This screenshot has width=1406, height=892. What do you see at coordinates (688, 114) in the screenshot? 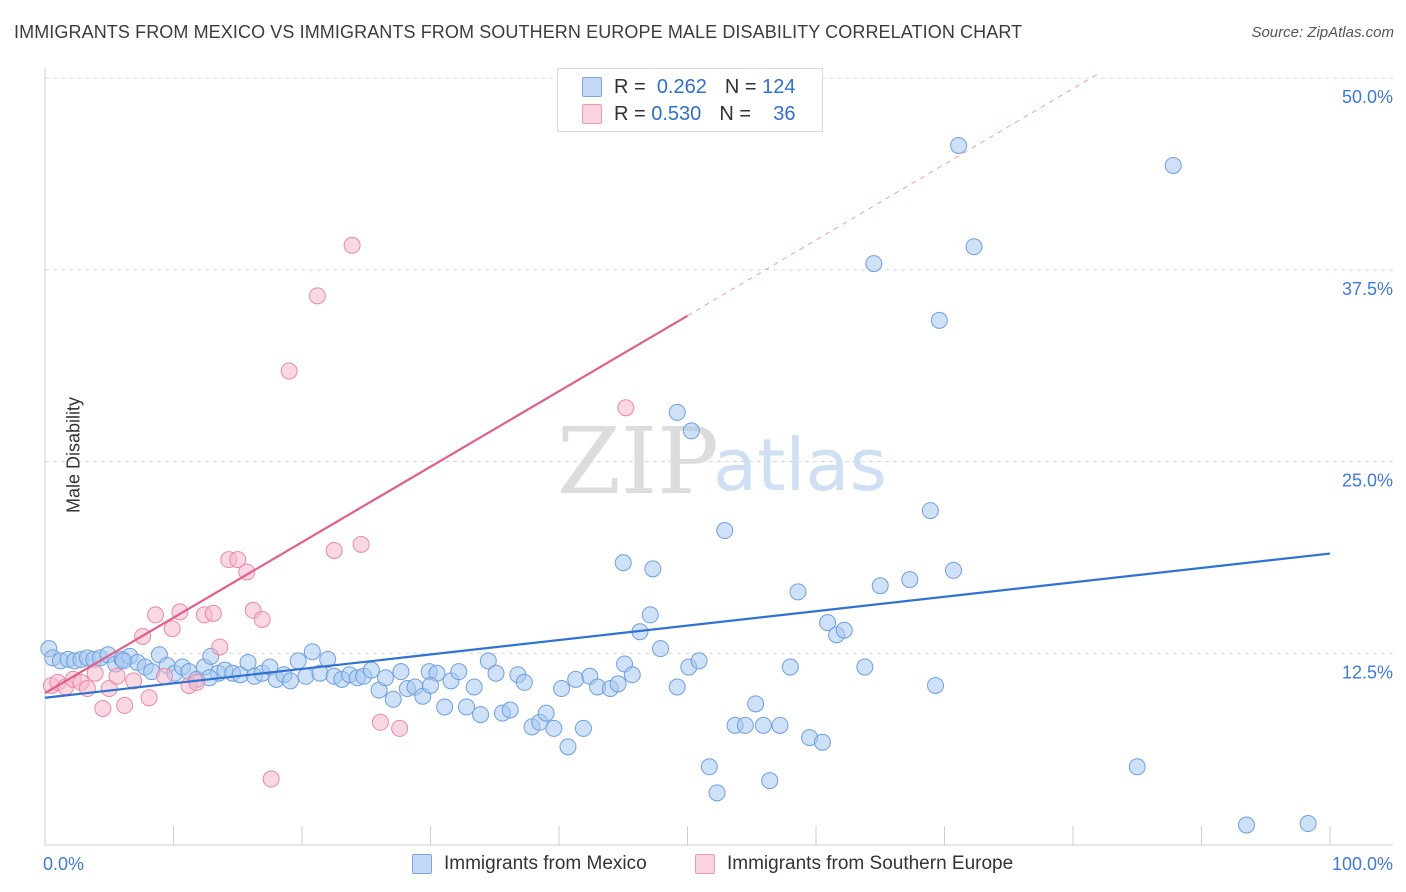
I see `legend-row-southern-europe: R = 0.530 N = 36` at bounding box center [688, 114].